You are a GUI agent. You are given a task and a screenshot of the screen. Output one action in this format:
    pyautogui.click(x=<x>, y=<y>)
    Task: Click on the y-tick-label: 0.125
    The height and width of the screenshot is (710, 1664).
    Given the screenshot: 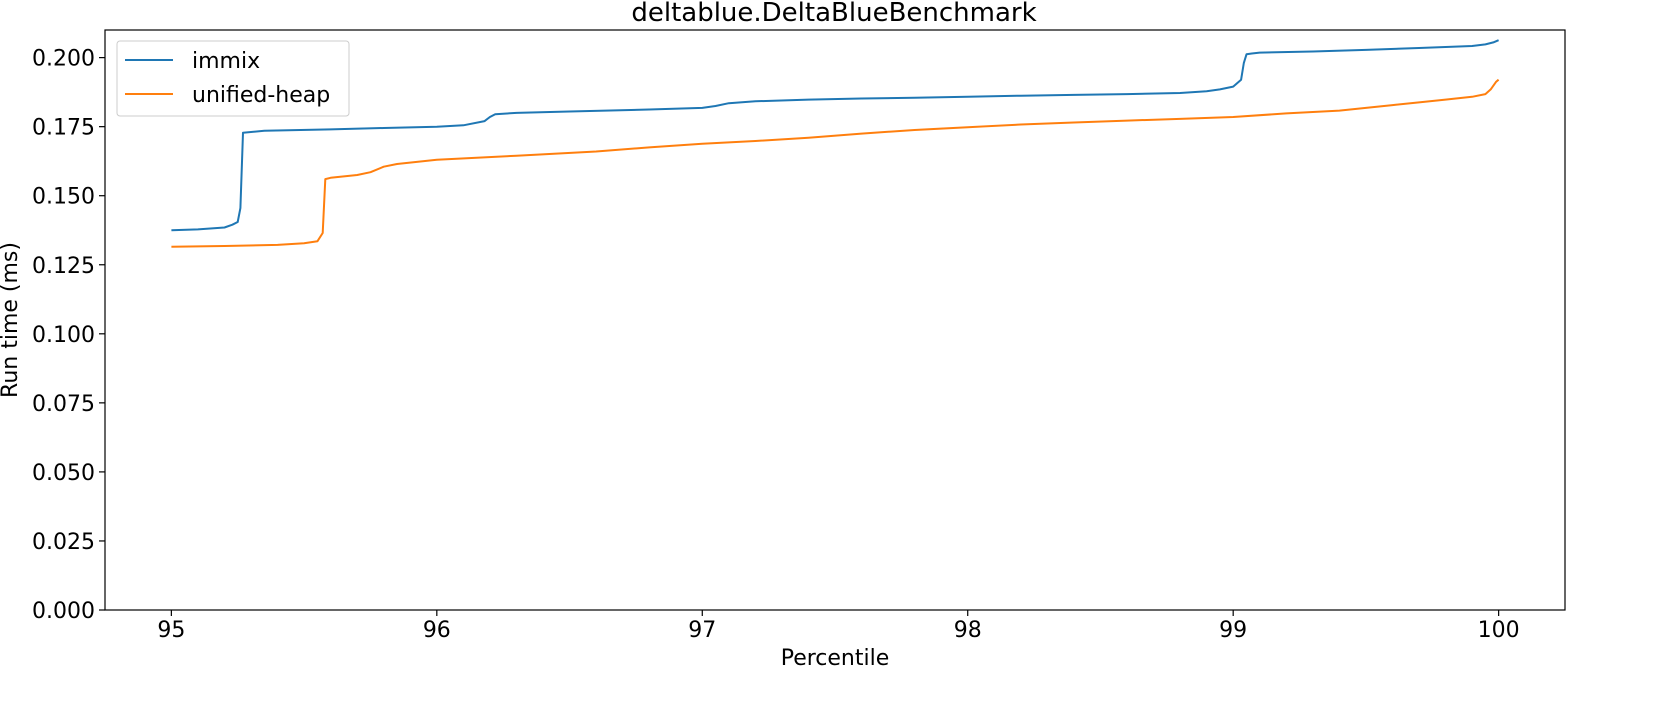 What is the action you would take?
    pyautogui.click(x=63, y=266)
    